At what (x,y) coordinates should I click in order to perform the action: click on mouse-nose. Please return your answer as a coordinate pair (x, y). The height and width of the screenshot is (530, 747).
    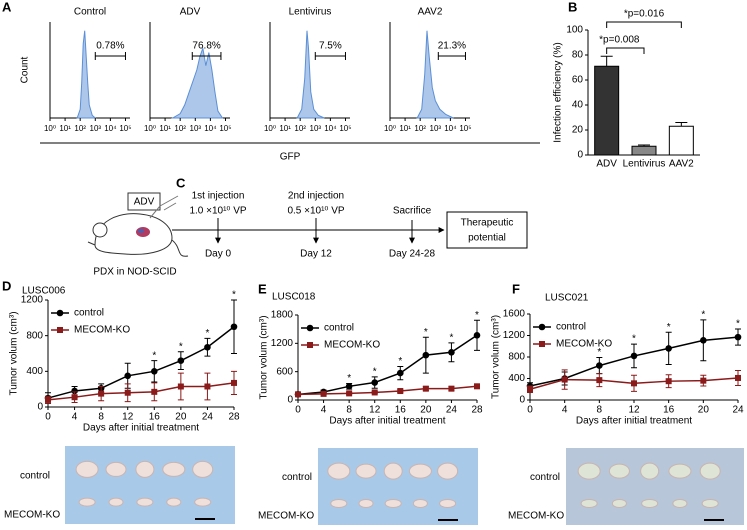
    Looking at the image, I should click on (91, 243).